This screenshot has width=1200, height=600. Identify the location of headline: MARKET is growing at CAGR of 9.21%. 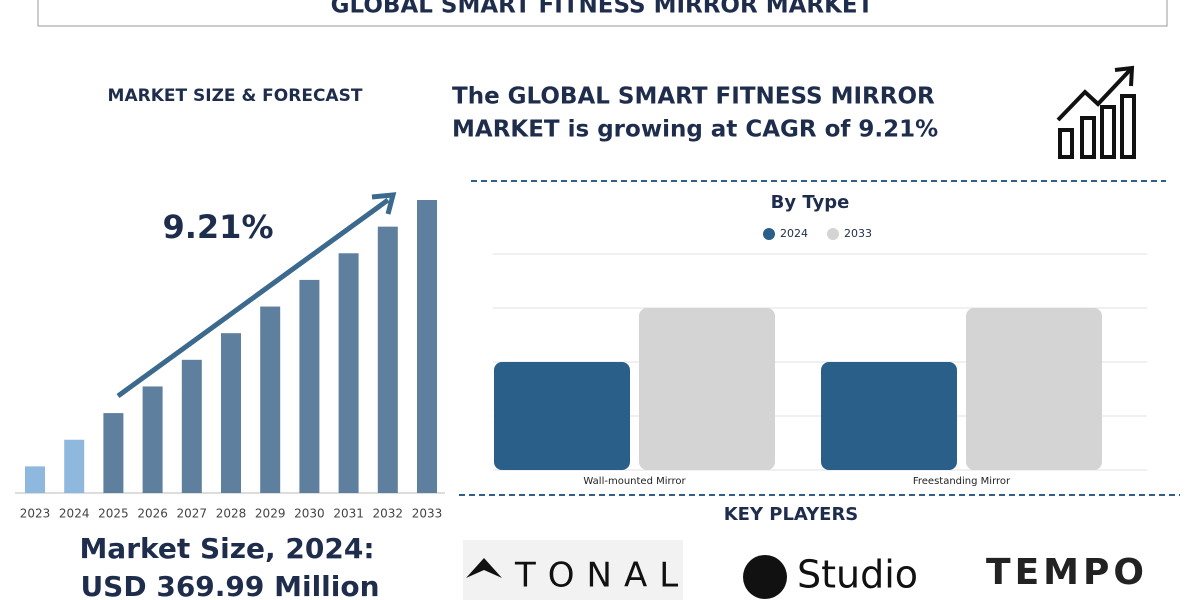
(695, 130).